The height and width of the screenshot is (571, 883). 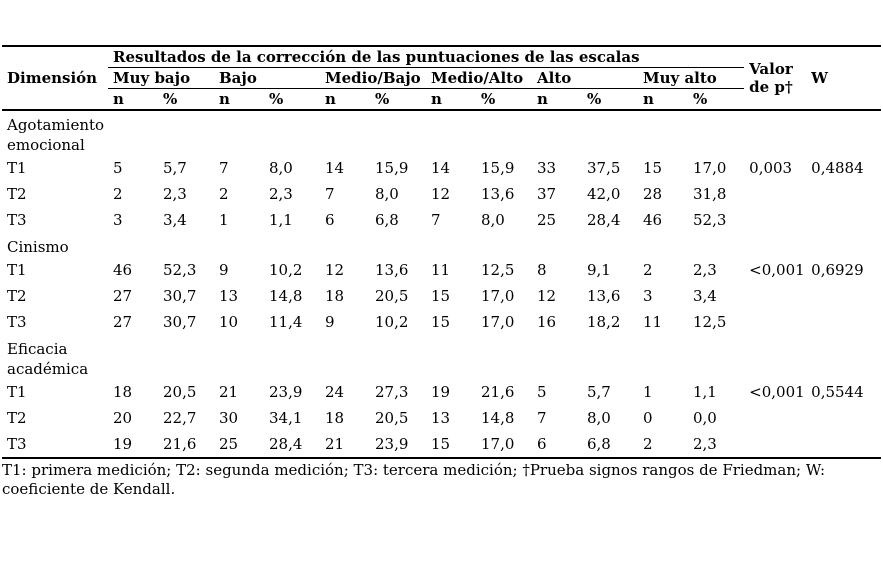 I want to click on header-level-bajo: Bajo, so click(x=267, y=78).